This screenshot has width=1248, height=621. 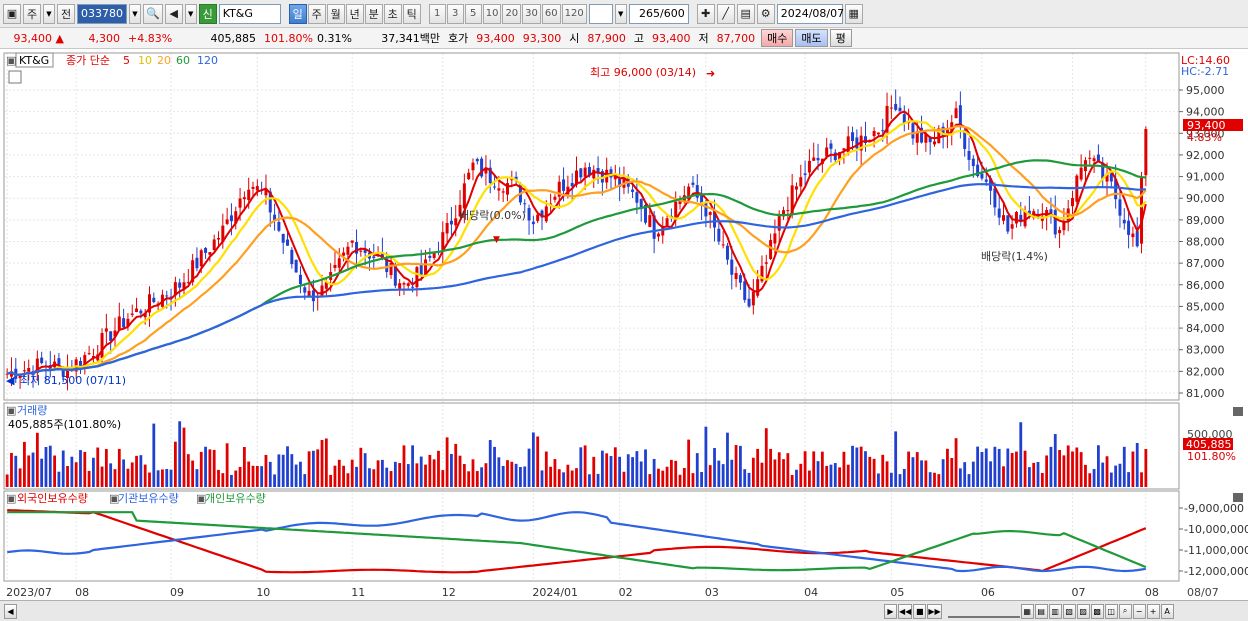 What do you see at coordinates (1097, 611) in the screenshot?
I see `chart-type-icon: ▩` at bounding box center [1097, 611].